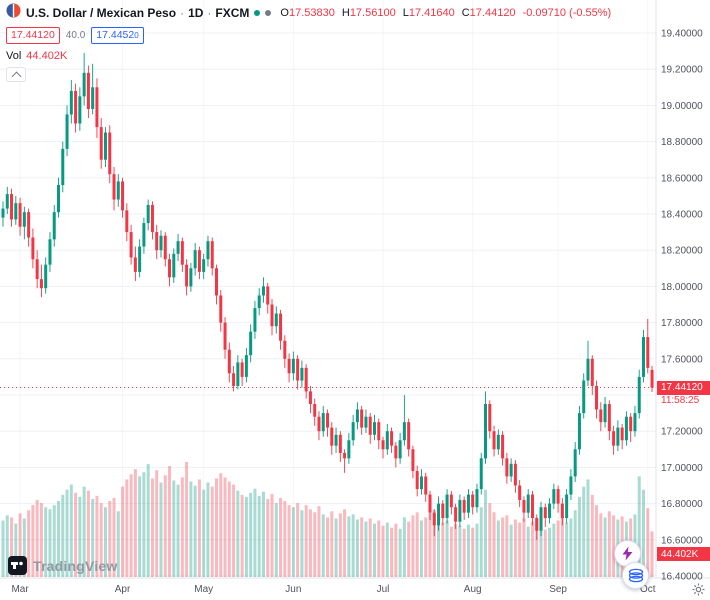 Image resolution: width=710 pixels, height=600 pixels. What do you see at coordinates (196, 13) in the screenshot?
I see `interval-label: 1D` at bounding box center [196, 13].